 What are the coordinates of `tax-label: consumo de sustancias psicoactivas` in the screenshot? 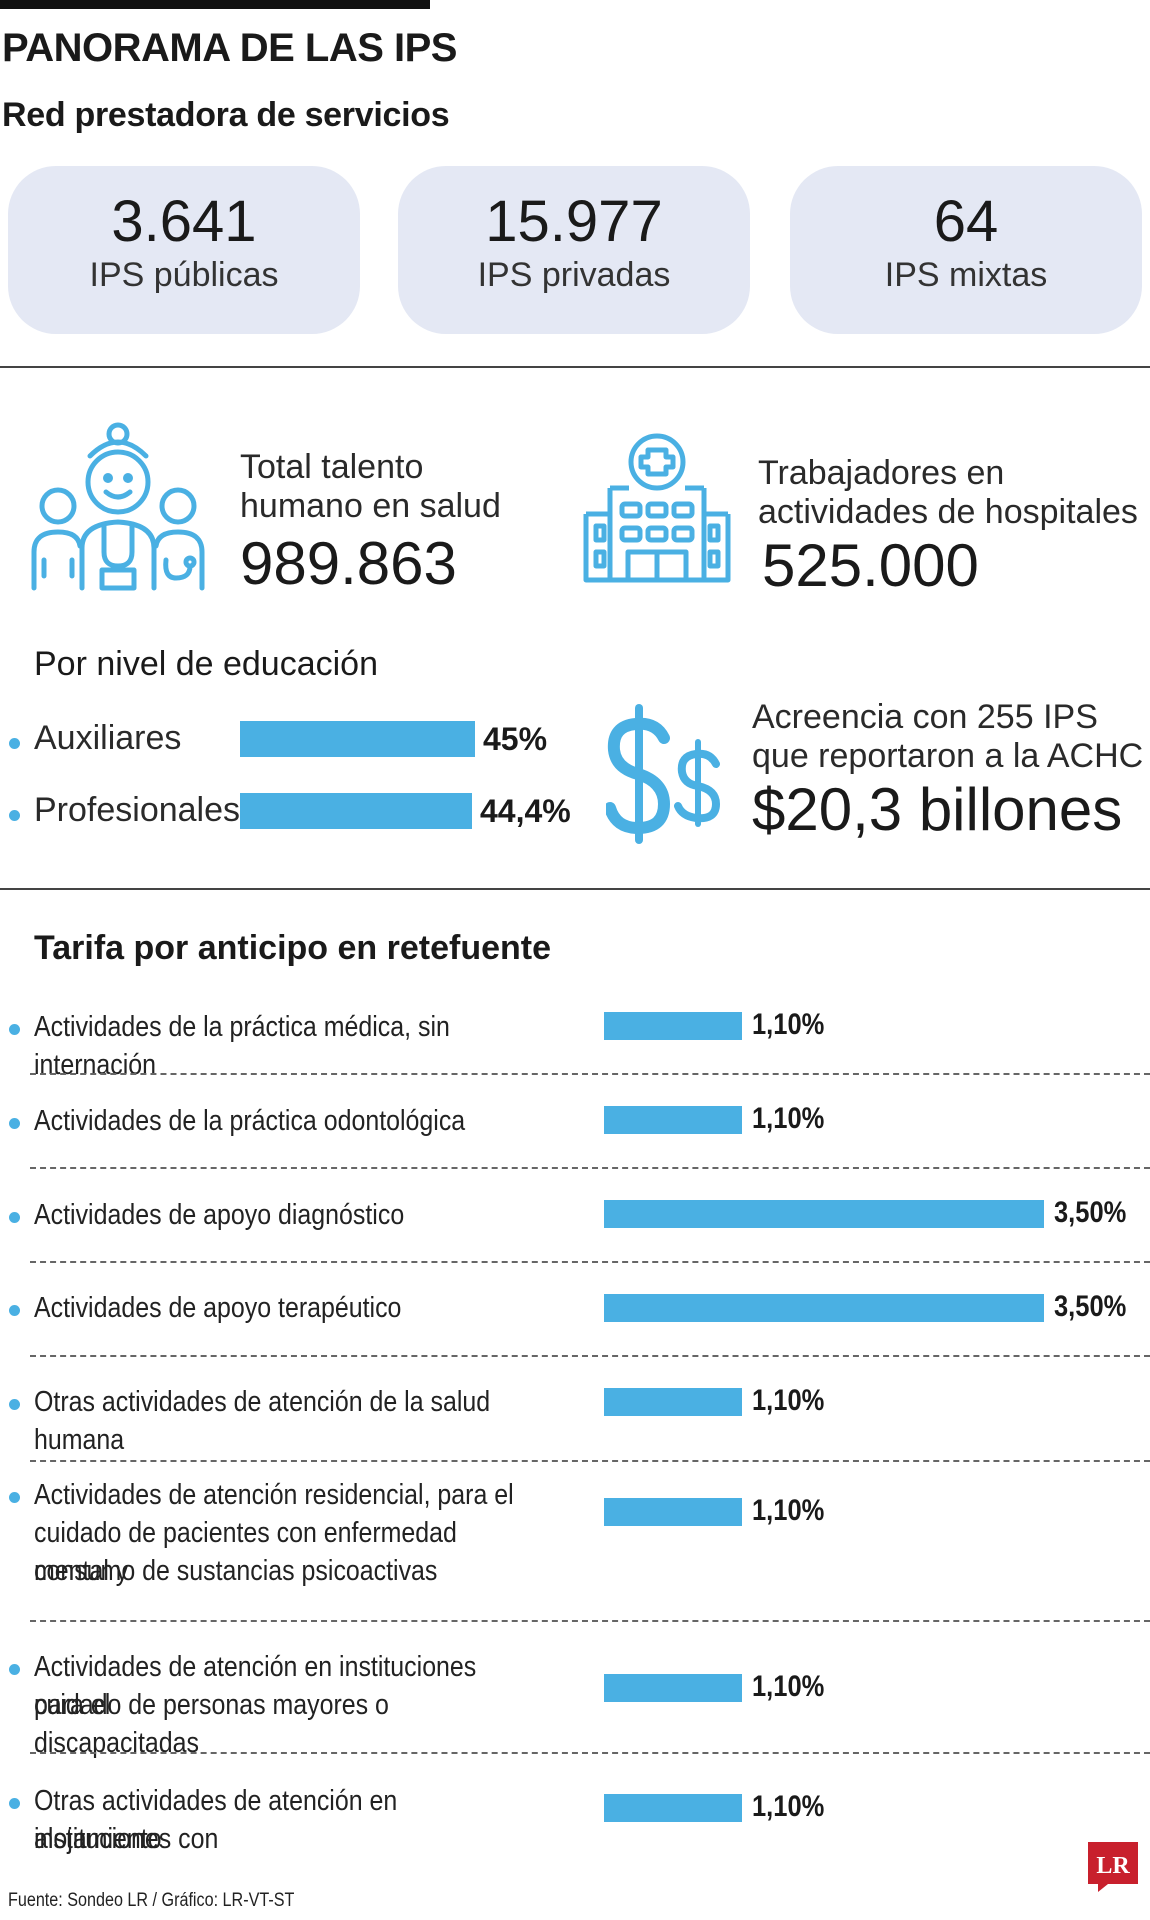 It's located at (236, 1571).